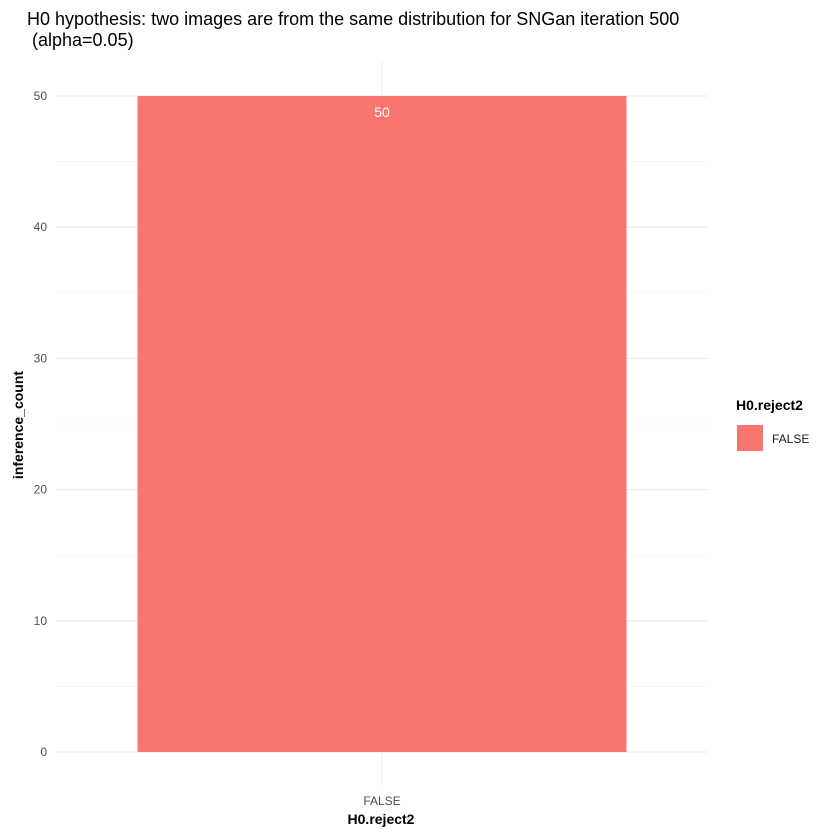 The image size is (840, 840). I want to click on y-tick-label: 50, so click(41, 96).